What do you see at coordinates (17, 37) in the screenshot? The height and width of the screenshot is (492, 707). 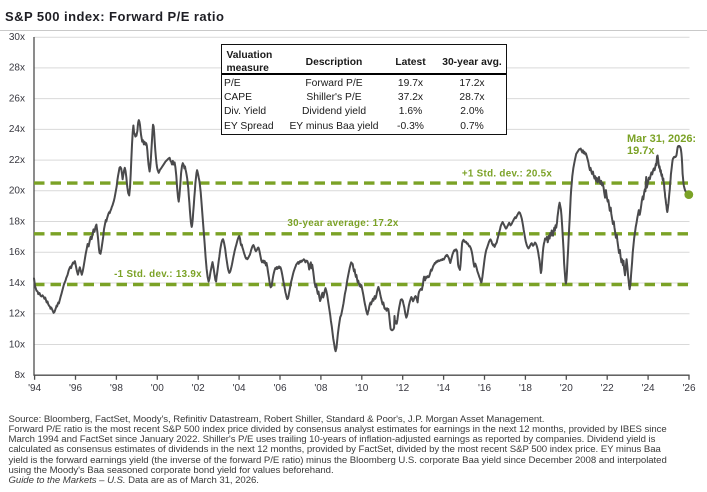 I see `svg-text: 30x` at bounding box center [17, 37].